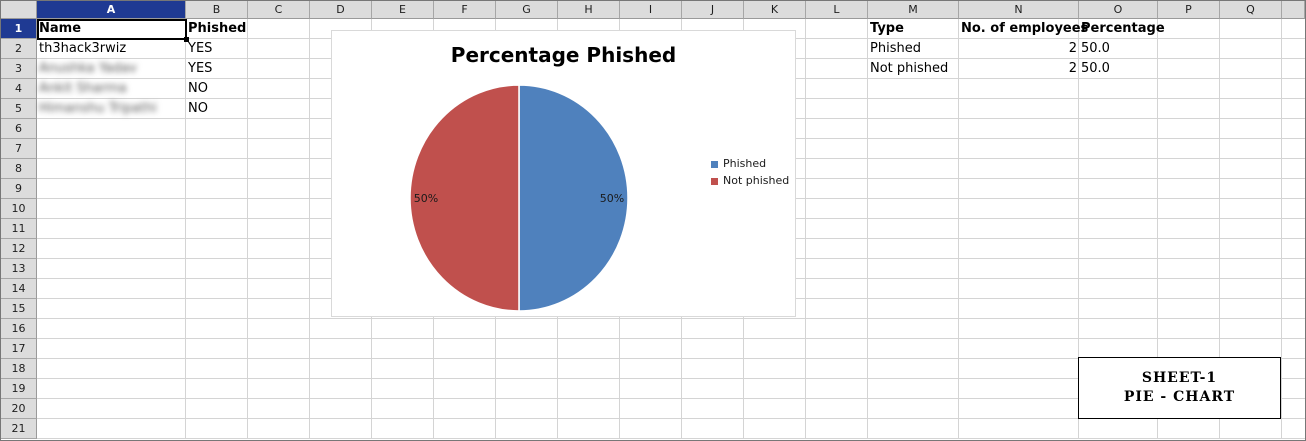  Describe the element at coordinates (895, 48) in the screenshot. I see `cell-m2-type: Phished` at that location.